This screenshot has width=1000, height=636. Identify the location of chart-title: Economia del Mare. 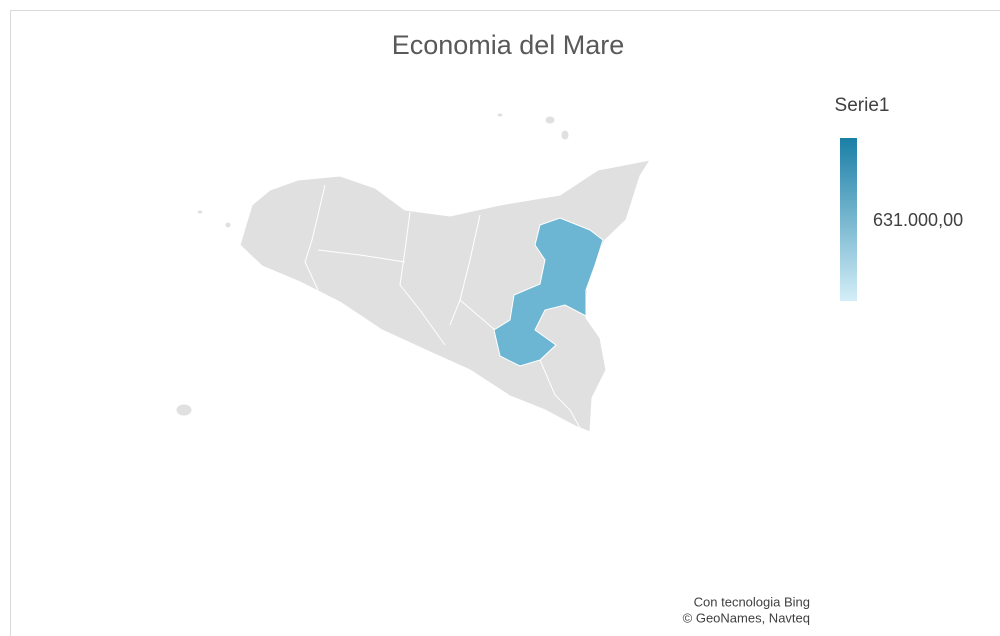
(508, 45).